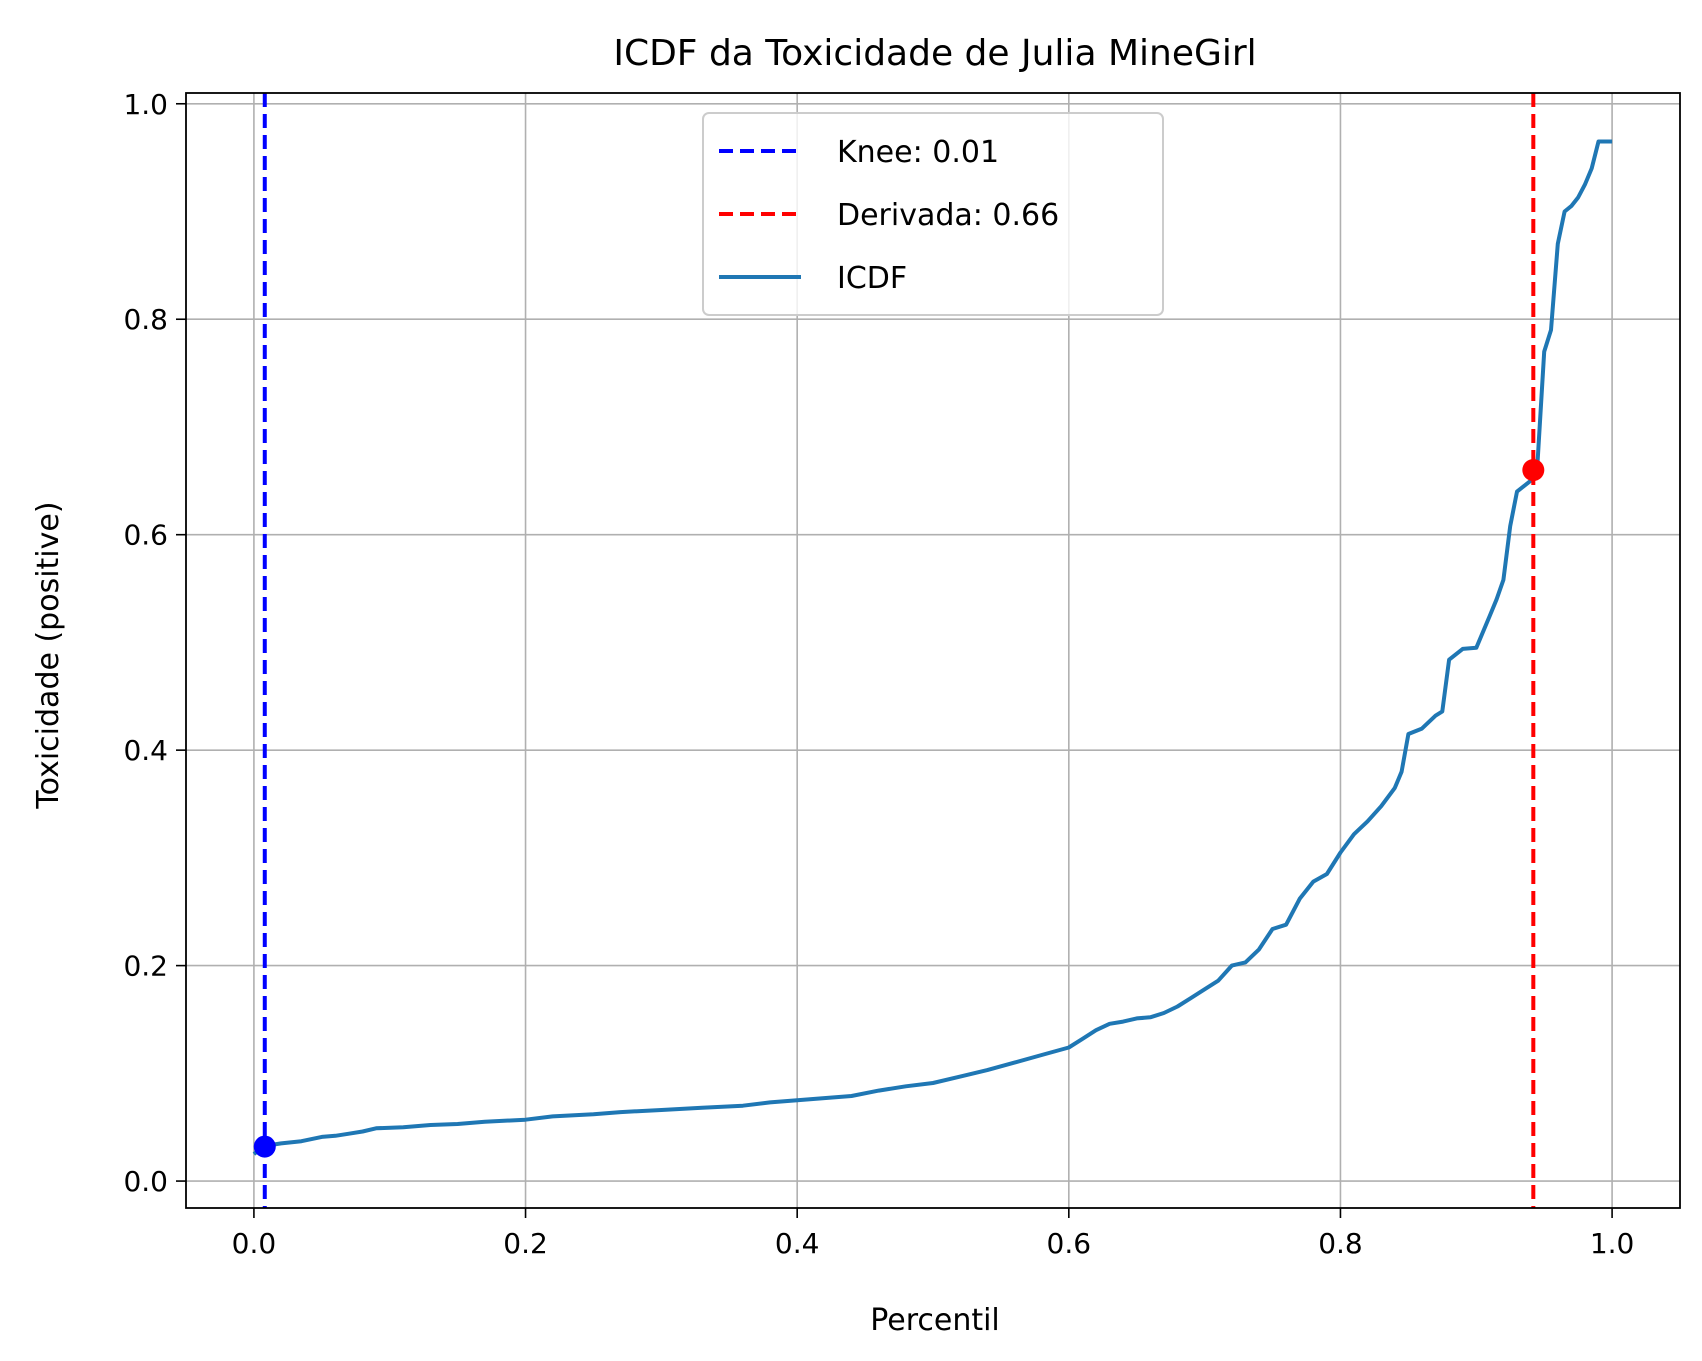 Image resolution: width=1702 pixels, height=1361 pixels. What do you see at coordinates (145, 750) in the screenshot?
I see `y-tick-label: 0.4` at bounding box center [145, 750].